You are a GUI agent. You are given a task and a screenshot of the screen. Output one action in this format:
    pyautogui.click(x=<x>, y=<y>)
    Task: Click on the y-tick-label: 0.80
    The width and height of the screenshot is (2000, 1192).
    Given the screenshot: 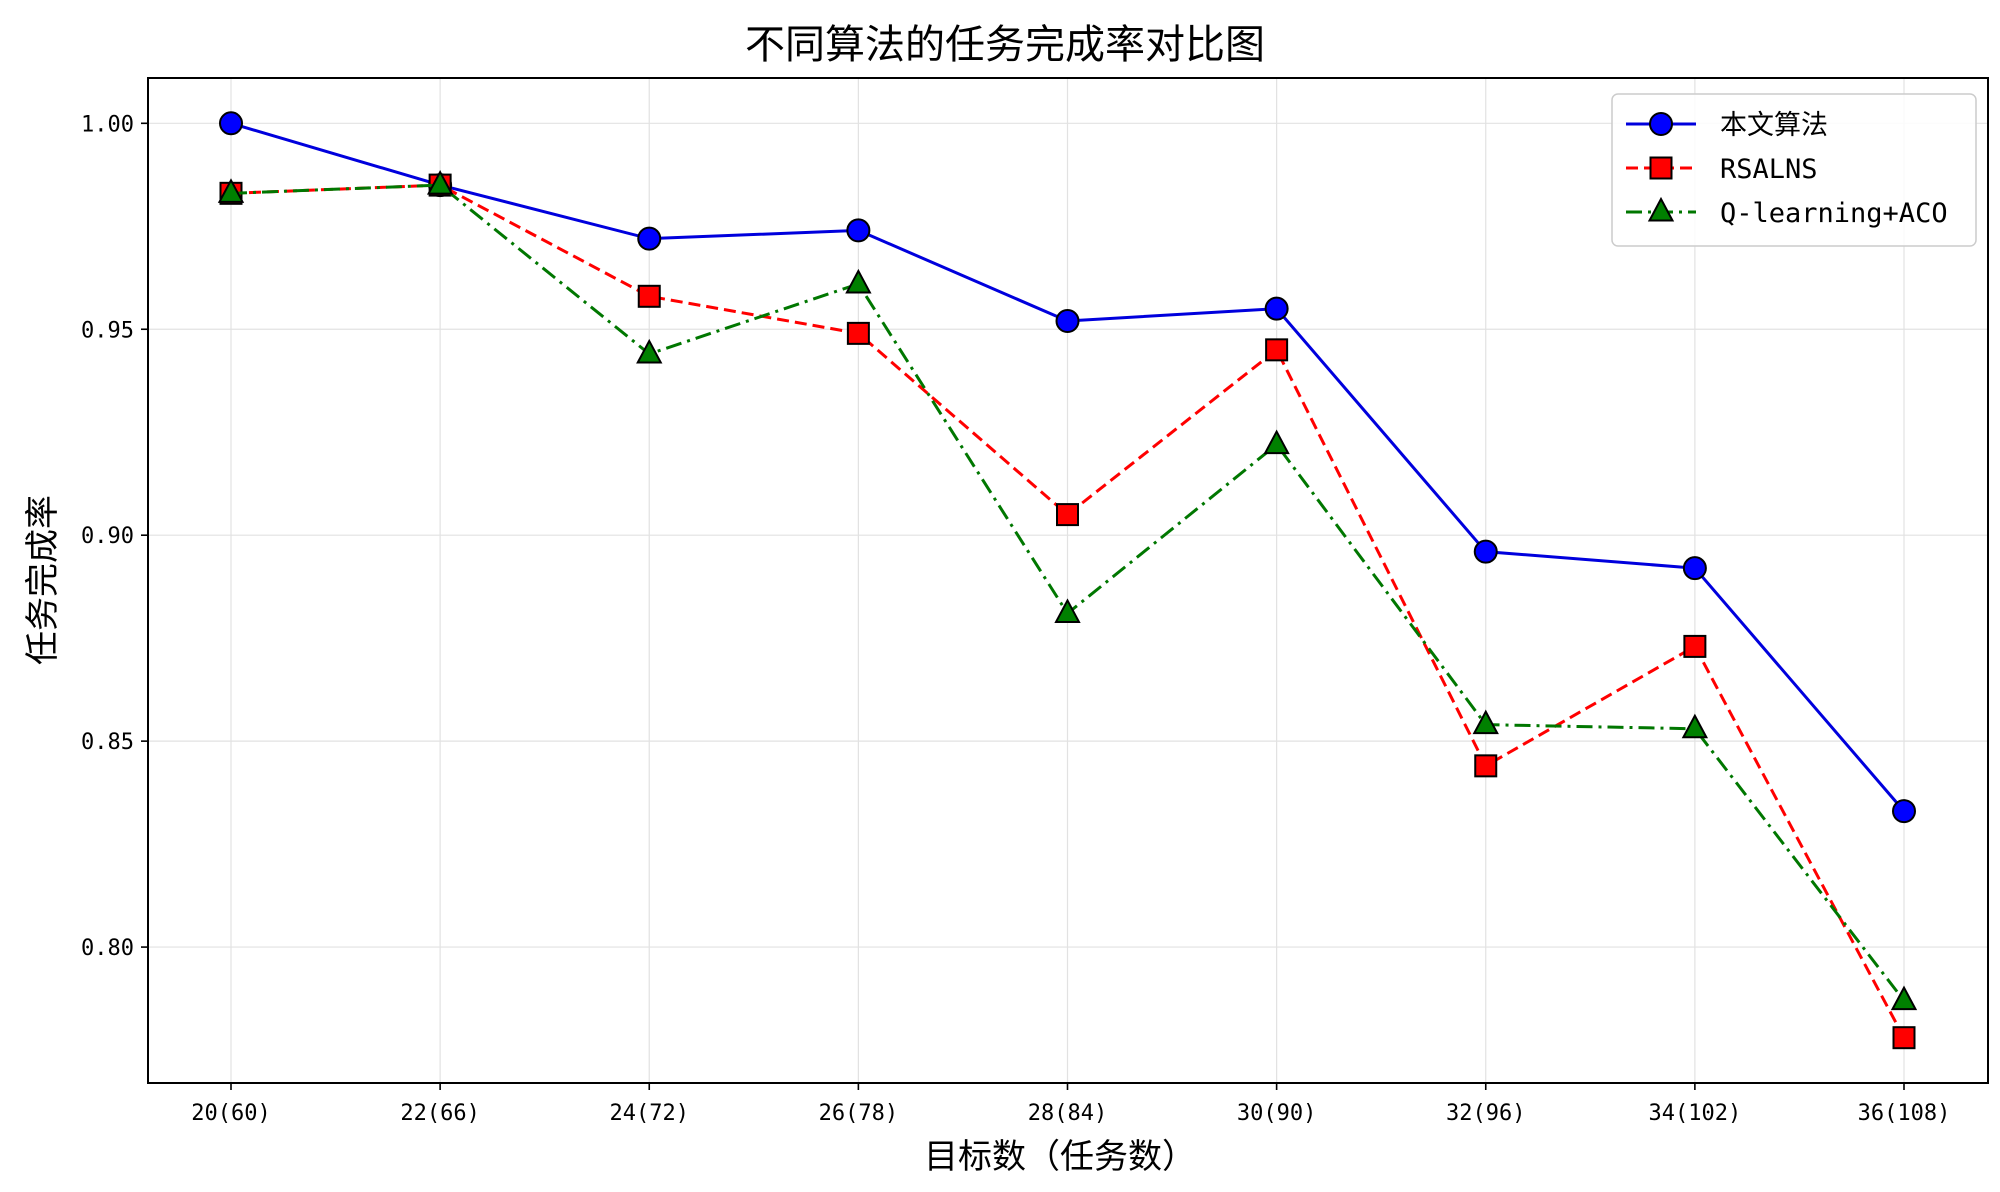 What is the action you would take?
    pyautogui.click(x=107, y=948)
    